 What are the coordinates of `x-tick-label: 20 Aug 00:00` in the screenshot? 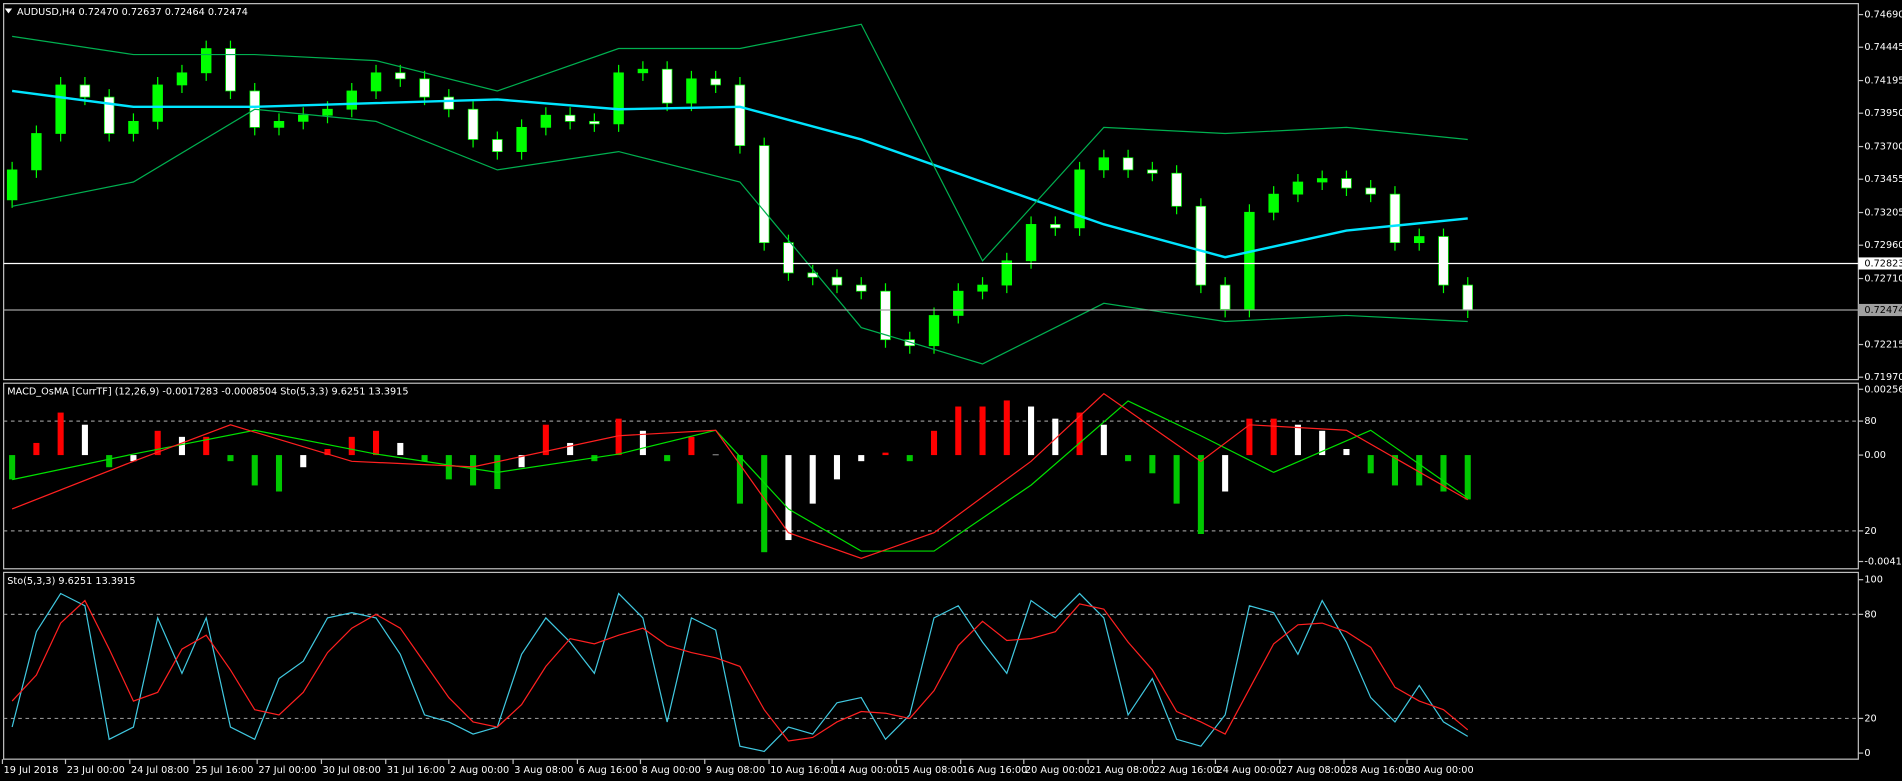 It's located at (1057, 770).